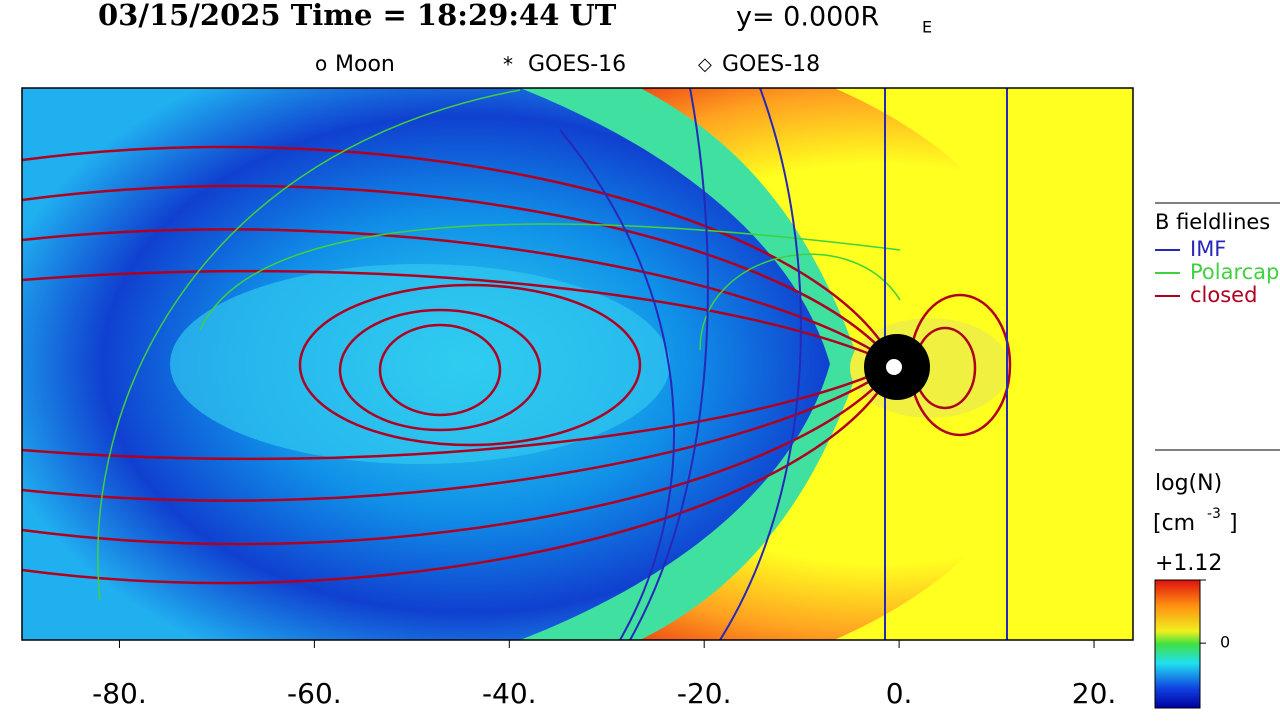 This screenshot has width=1280, height=724. I want to click on x-tick-label: -20., so click(704, 693).